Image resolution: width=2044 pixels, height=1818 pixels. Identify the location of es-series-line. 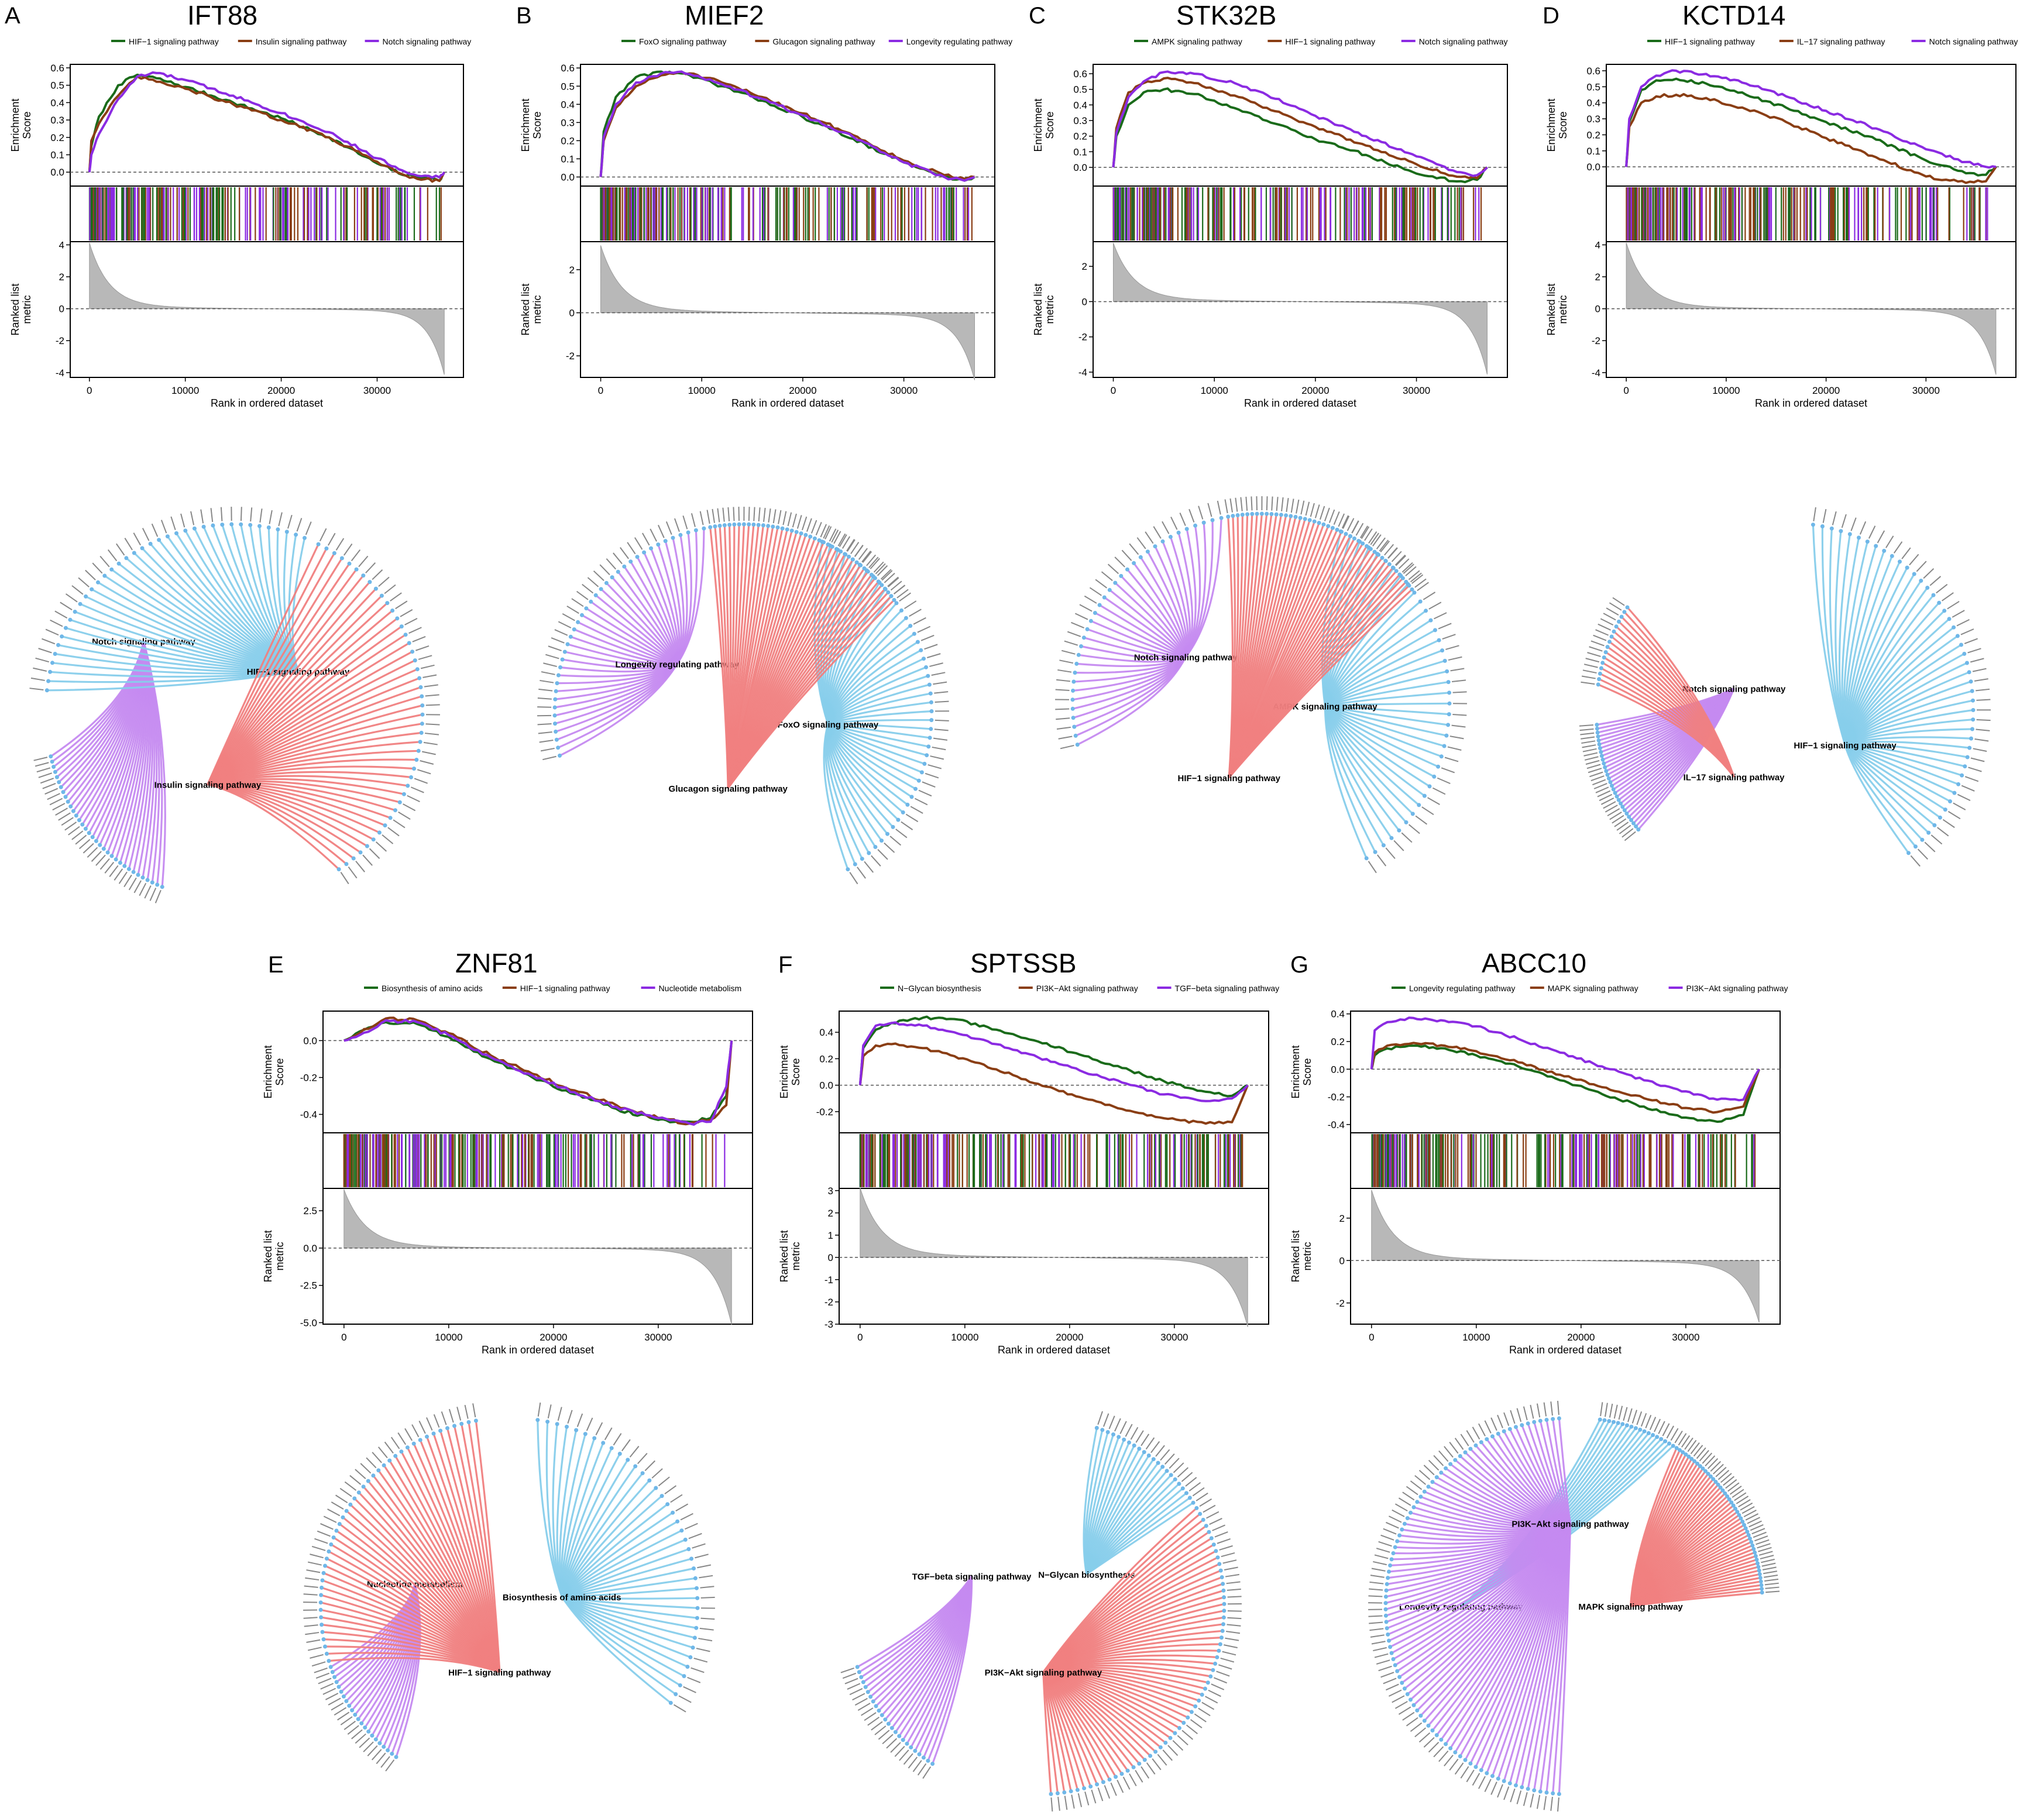
(538, 1072).